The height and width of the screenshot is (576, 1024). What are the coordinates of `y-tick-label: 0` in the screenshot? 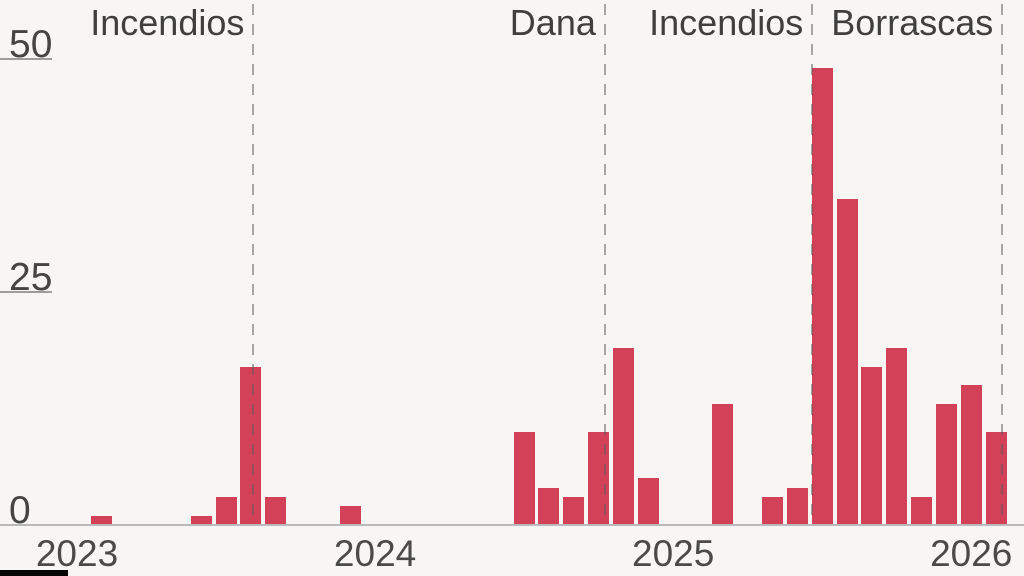 It's located at (20, 510).